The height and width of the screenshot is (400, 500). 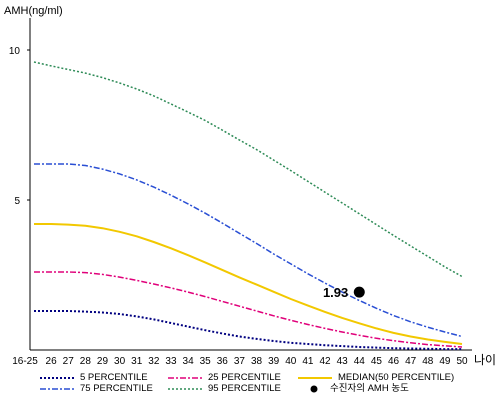 What do you see at coordinates (257, 361) in the screenshot?
I see `x-tick-label: 38` at bounding box center [257, 361].